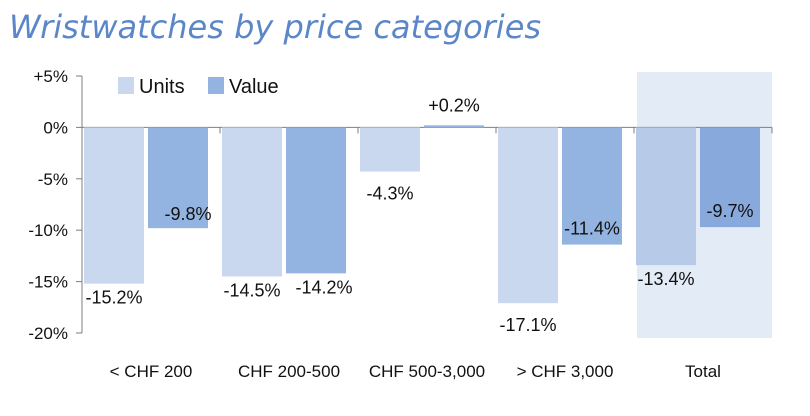 This screenshot has height=416, width=810. Describe the element at coordinates (592, 229) in the screenshot. I see `data-label: -11.4%` at that location.